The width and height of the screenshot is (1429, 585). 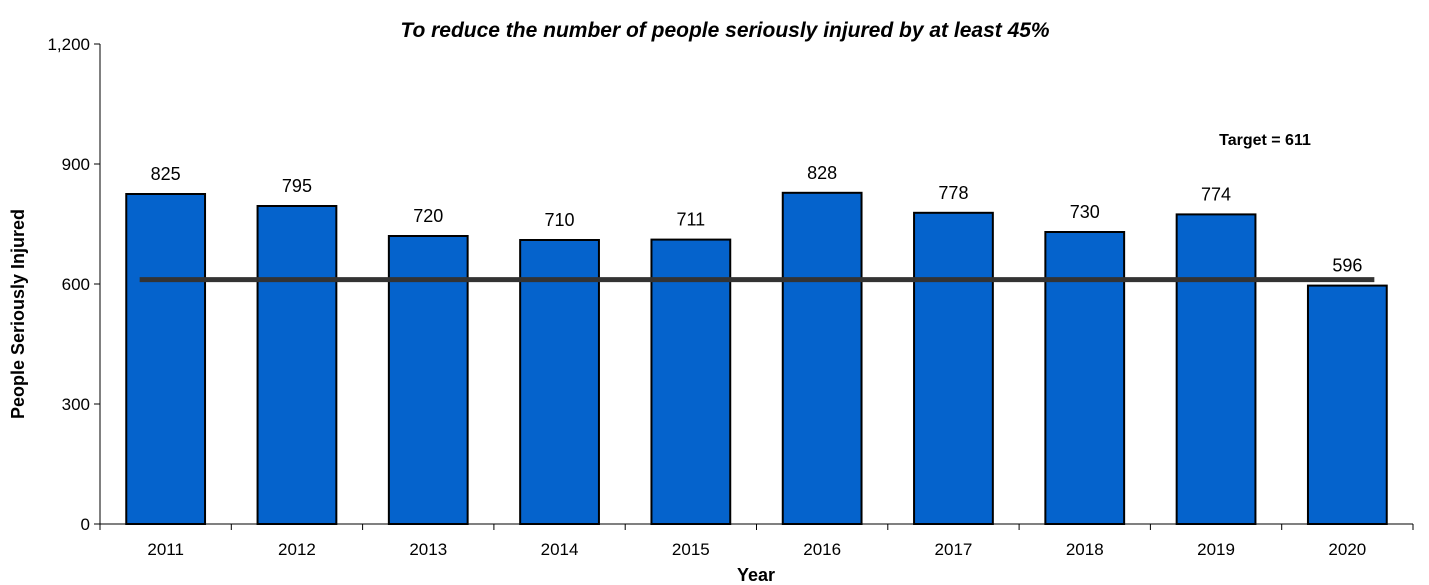 I want to click on data-label-2016: 828, so click(x=822, y=173).